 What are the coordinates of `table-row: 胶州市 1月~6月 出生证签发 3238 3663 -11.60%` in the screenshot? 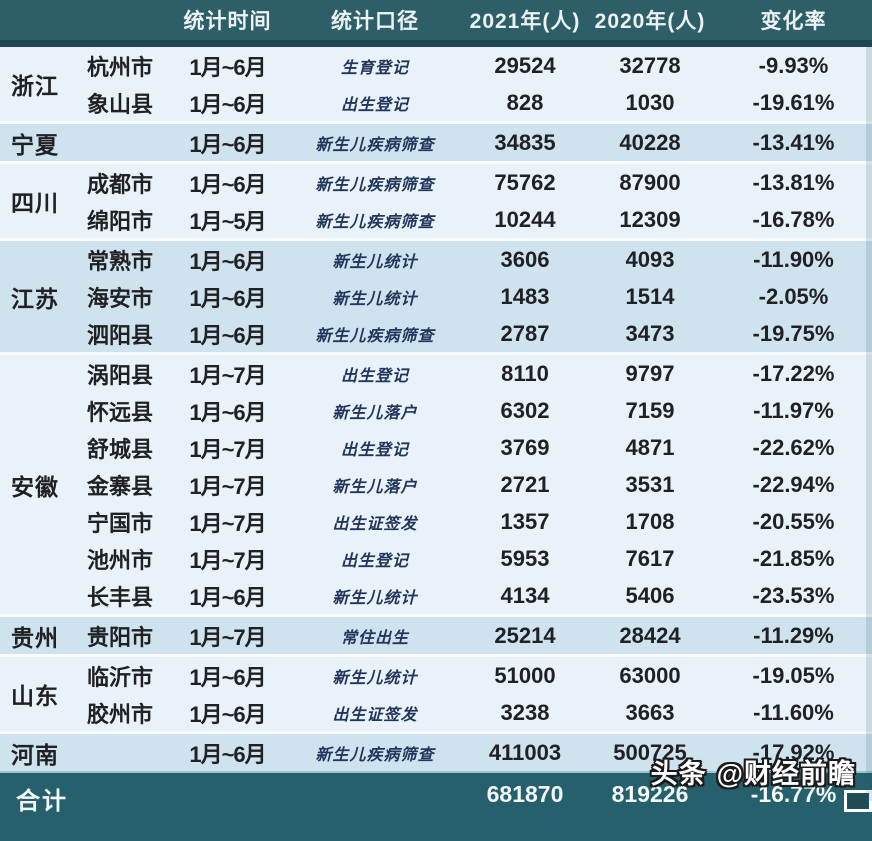 It's located at (436, 713).